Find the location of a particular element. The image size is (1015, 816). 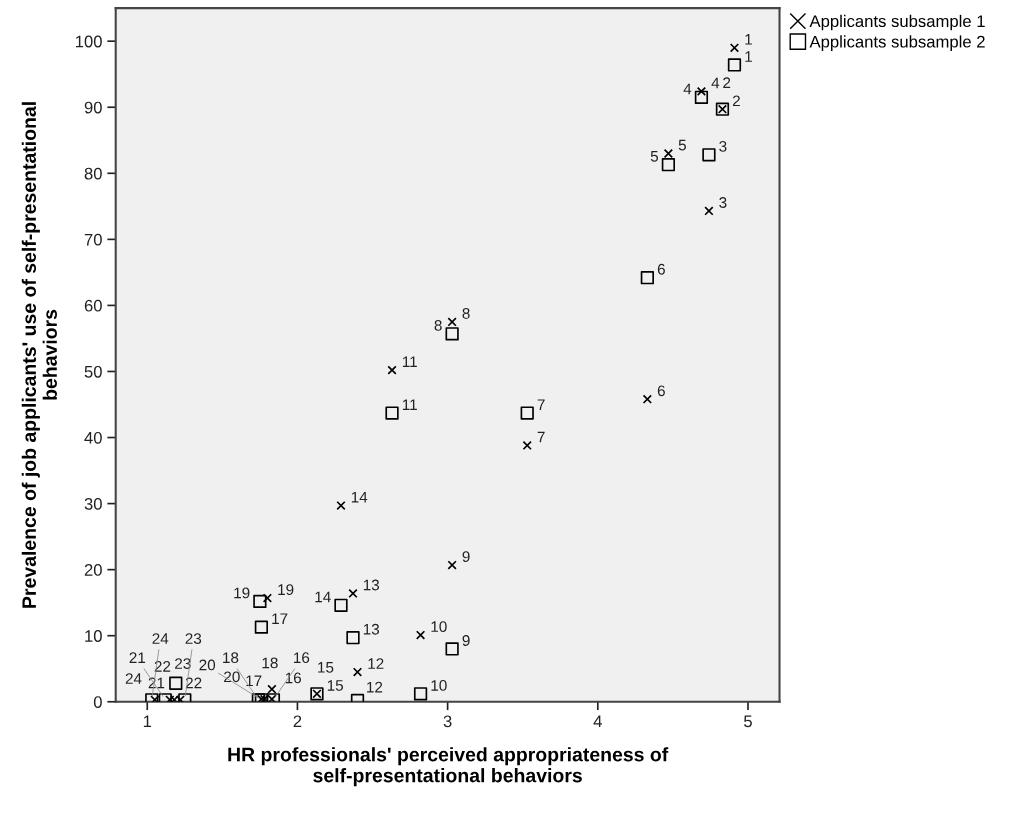

y-tick-label: 0 is located at coordinates (97, 702).